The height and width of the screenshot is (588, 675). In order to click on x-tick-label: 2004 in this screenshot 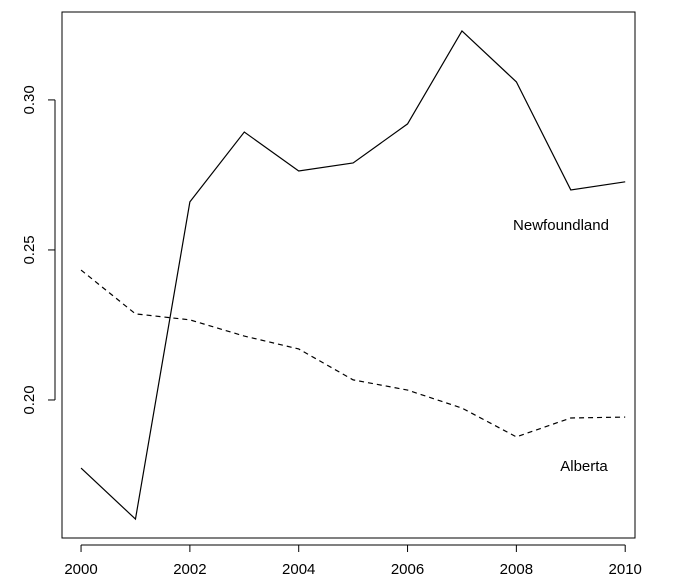, I will do `click(298, 569)`.